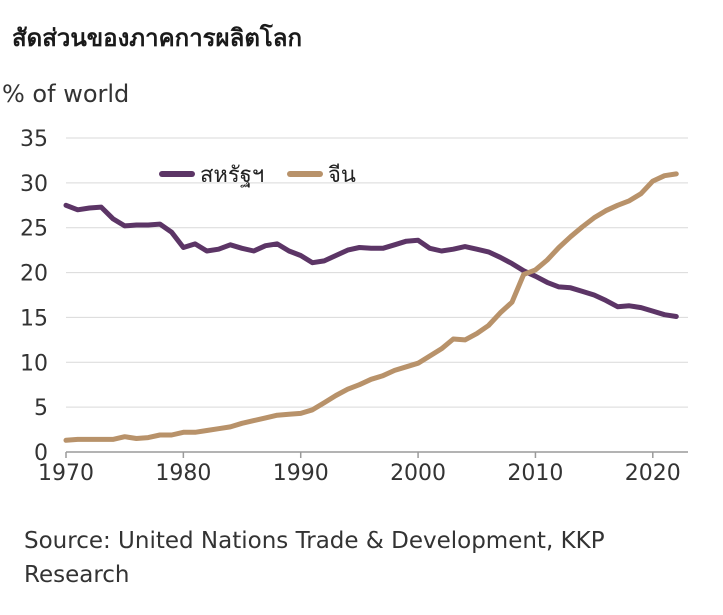 This screenshot has height=615, width=723. What do you see at coordinates (41, 408) in the screenshot?
I see `y-tick-label: 5` at bounding box center [41, 408].